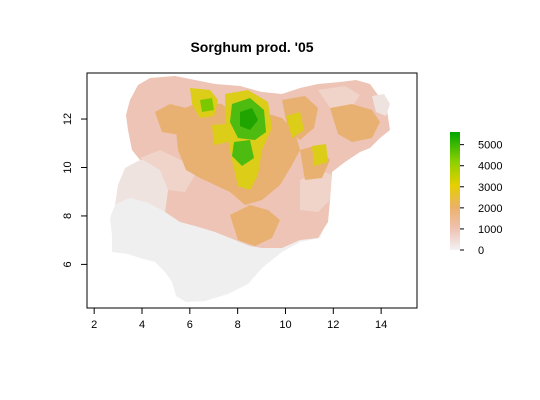  What do you see at coordinates (167, 171) in the screenshot?
I see `light-patch-west` at bounding box center [167, 171].